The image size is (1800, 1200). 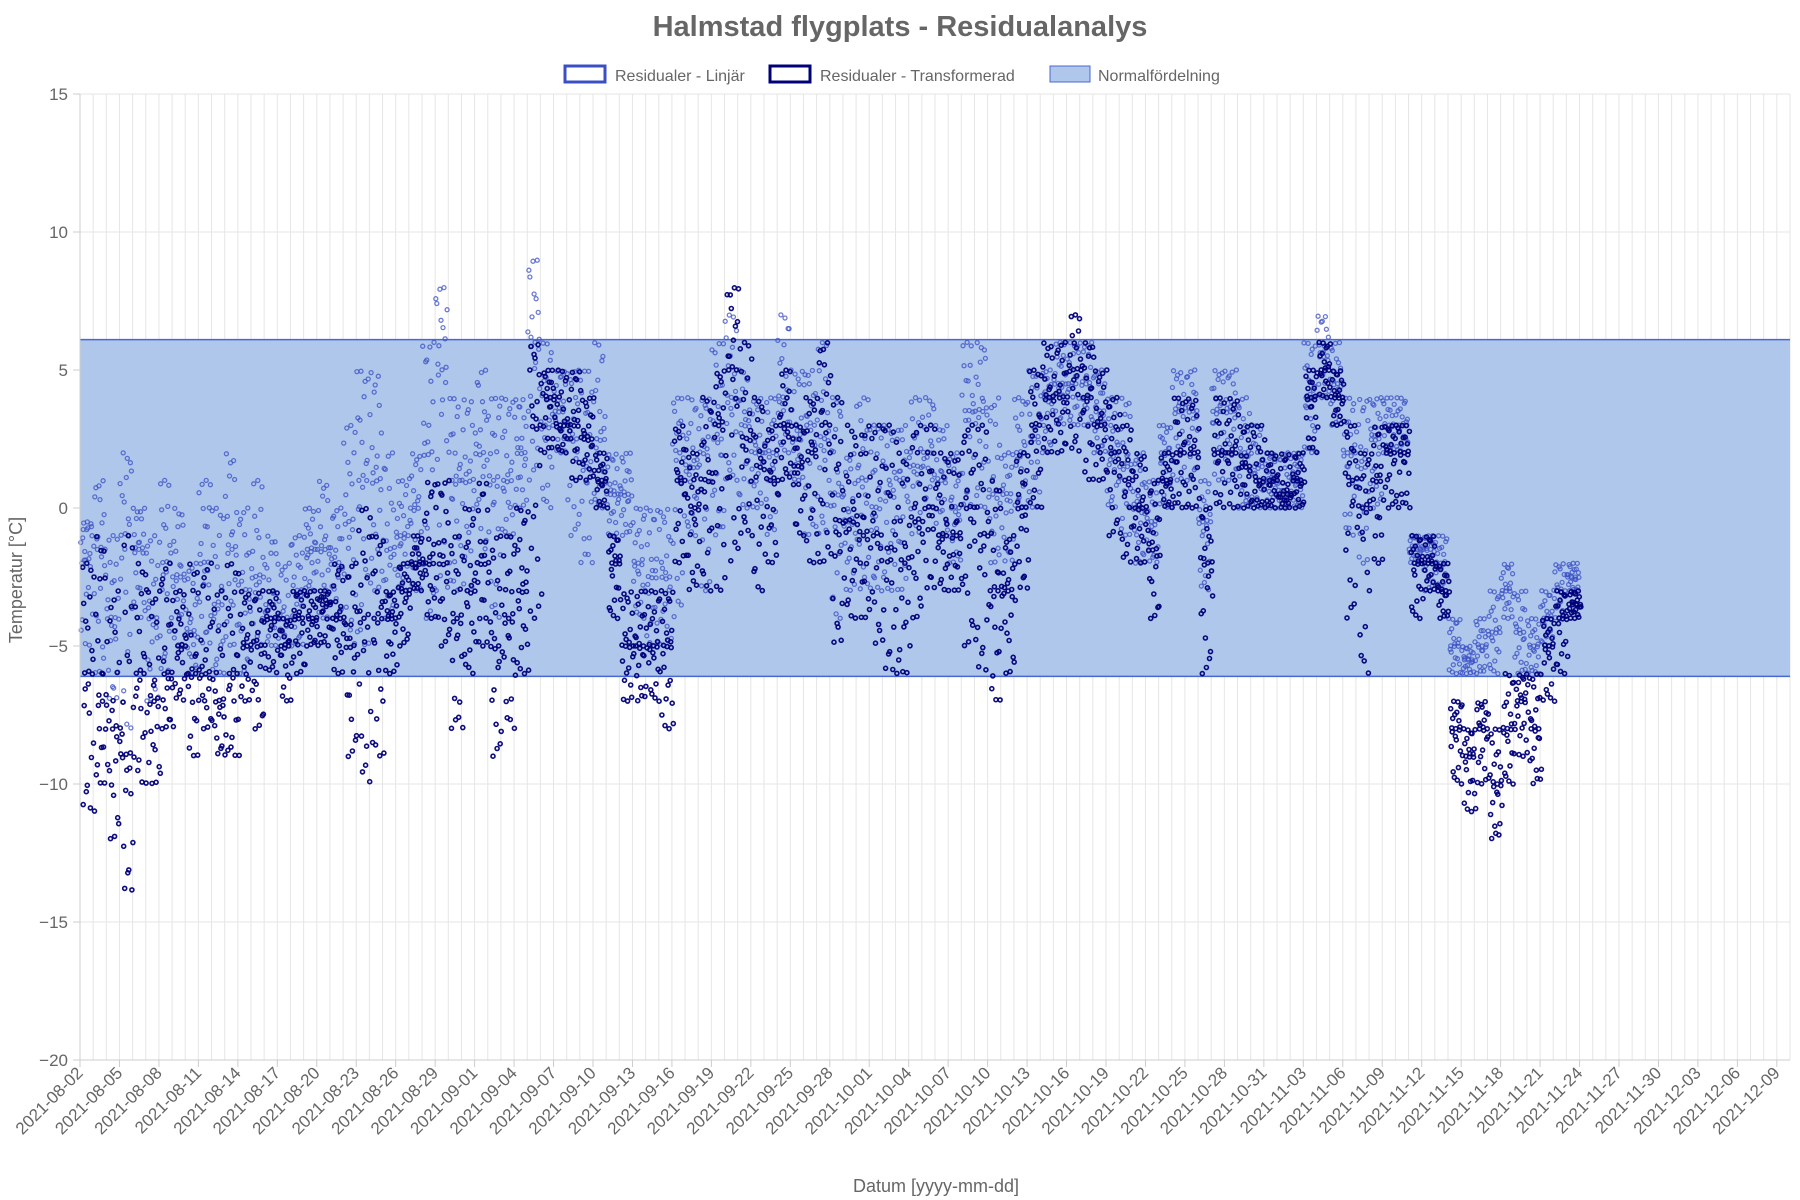 I want to click on legend-item-normal: Normalfördelning, so click(x=1134, y=75).